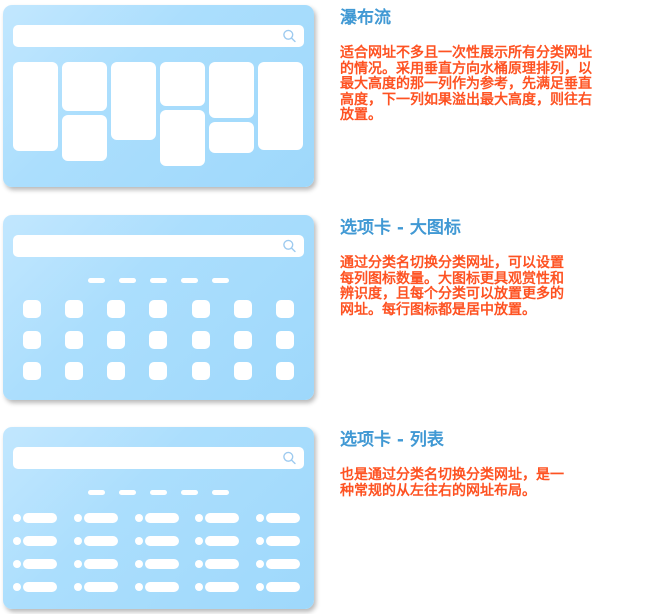 This screenshot has height=614, width=662. What do you see at coordinates (400, 228) in the screenshot?
I see `section-title: 选项卡 - 大图标` at bounding box center [400, 228].